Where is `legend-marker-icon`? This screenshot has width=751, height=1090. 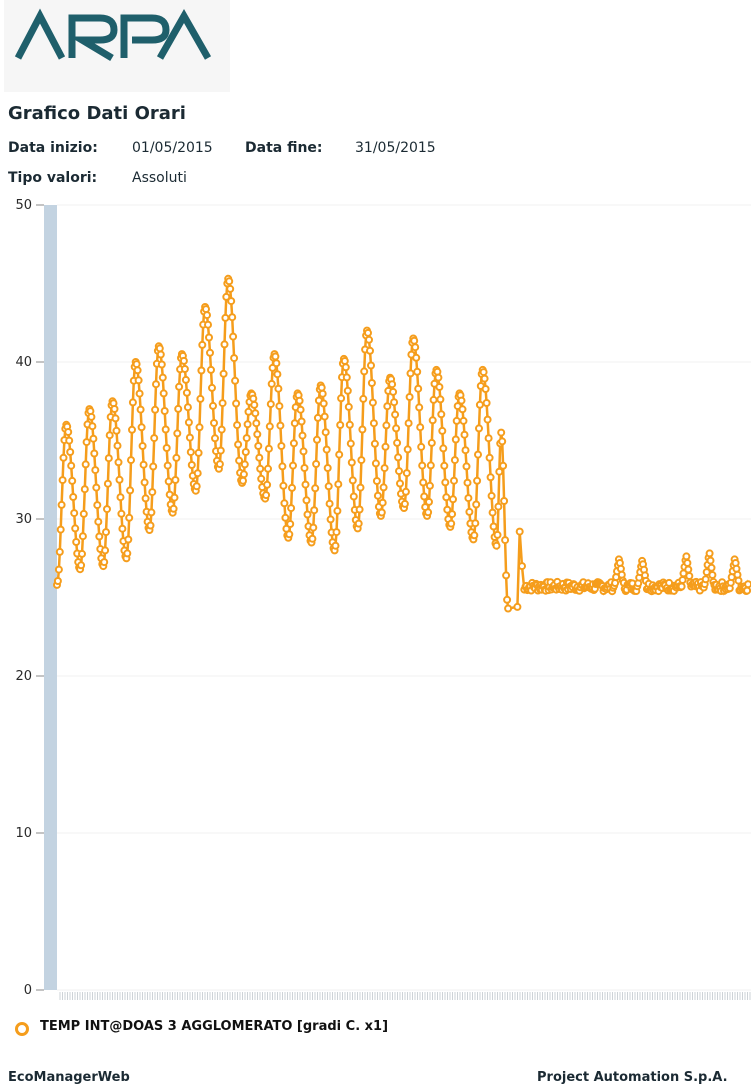 legend-marker-icon is located at coordinates (22, 1029).